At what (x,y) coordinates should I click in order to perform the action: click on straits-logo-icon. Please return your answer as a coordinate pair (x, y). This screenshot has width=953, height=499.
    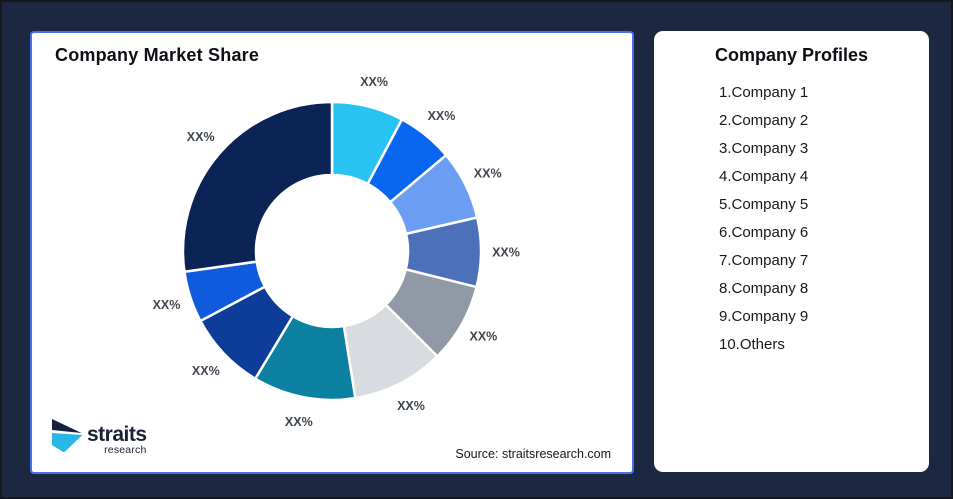
    Looking at the image, I should click on (67, 438).